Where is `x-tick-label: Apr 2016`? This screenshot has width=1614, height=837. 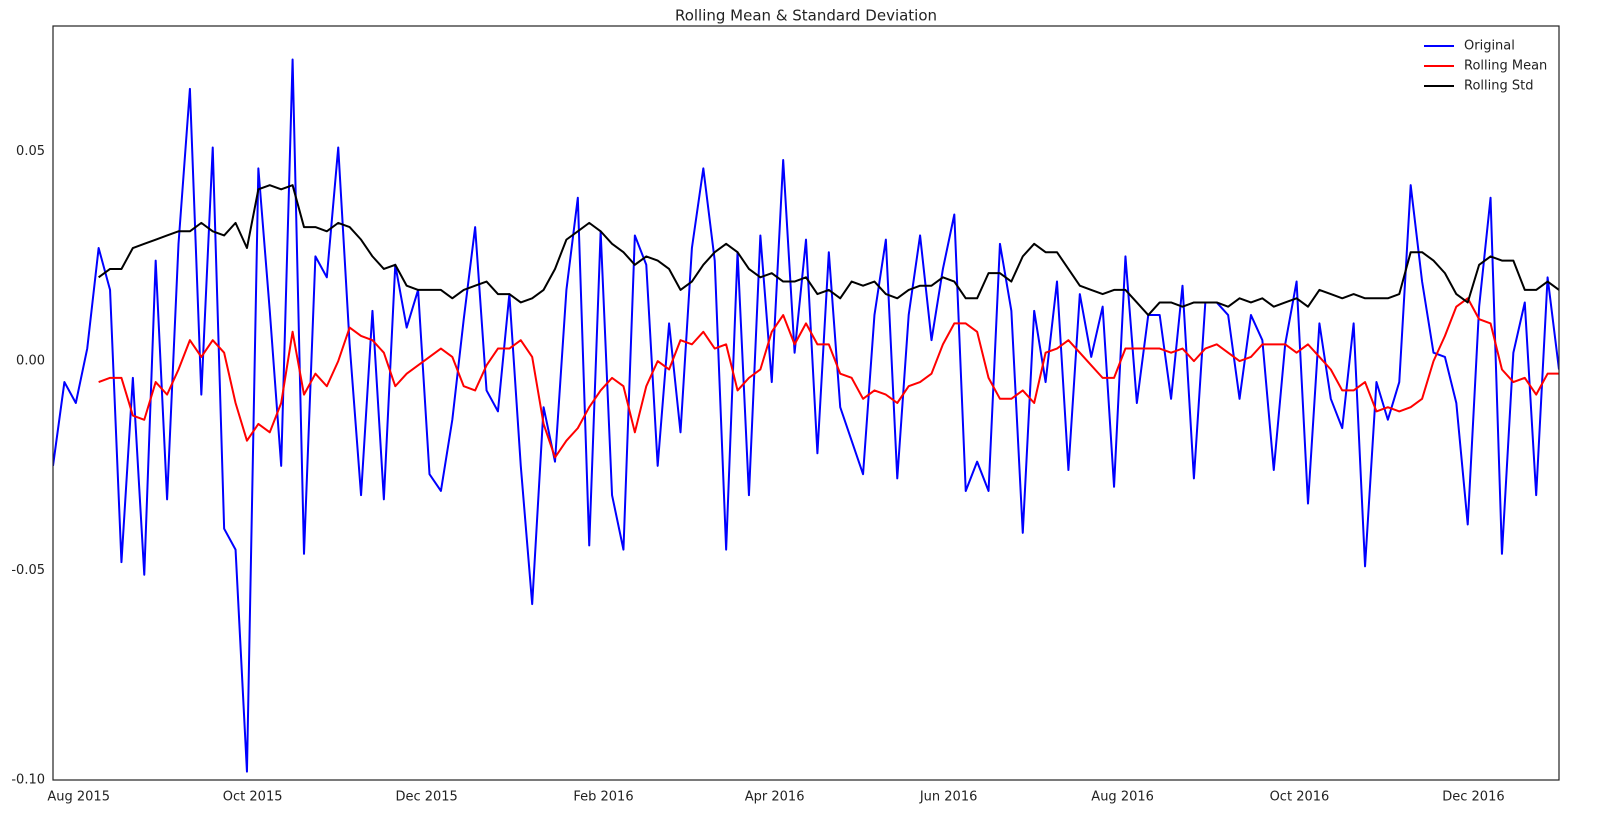
x-tick-label: Apr 2016 is located at coordinates (775, 797).